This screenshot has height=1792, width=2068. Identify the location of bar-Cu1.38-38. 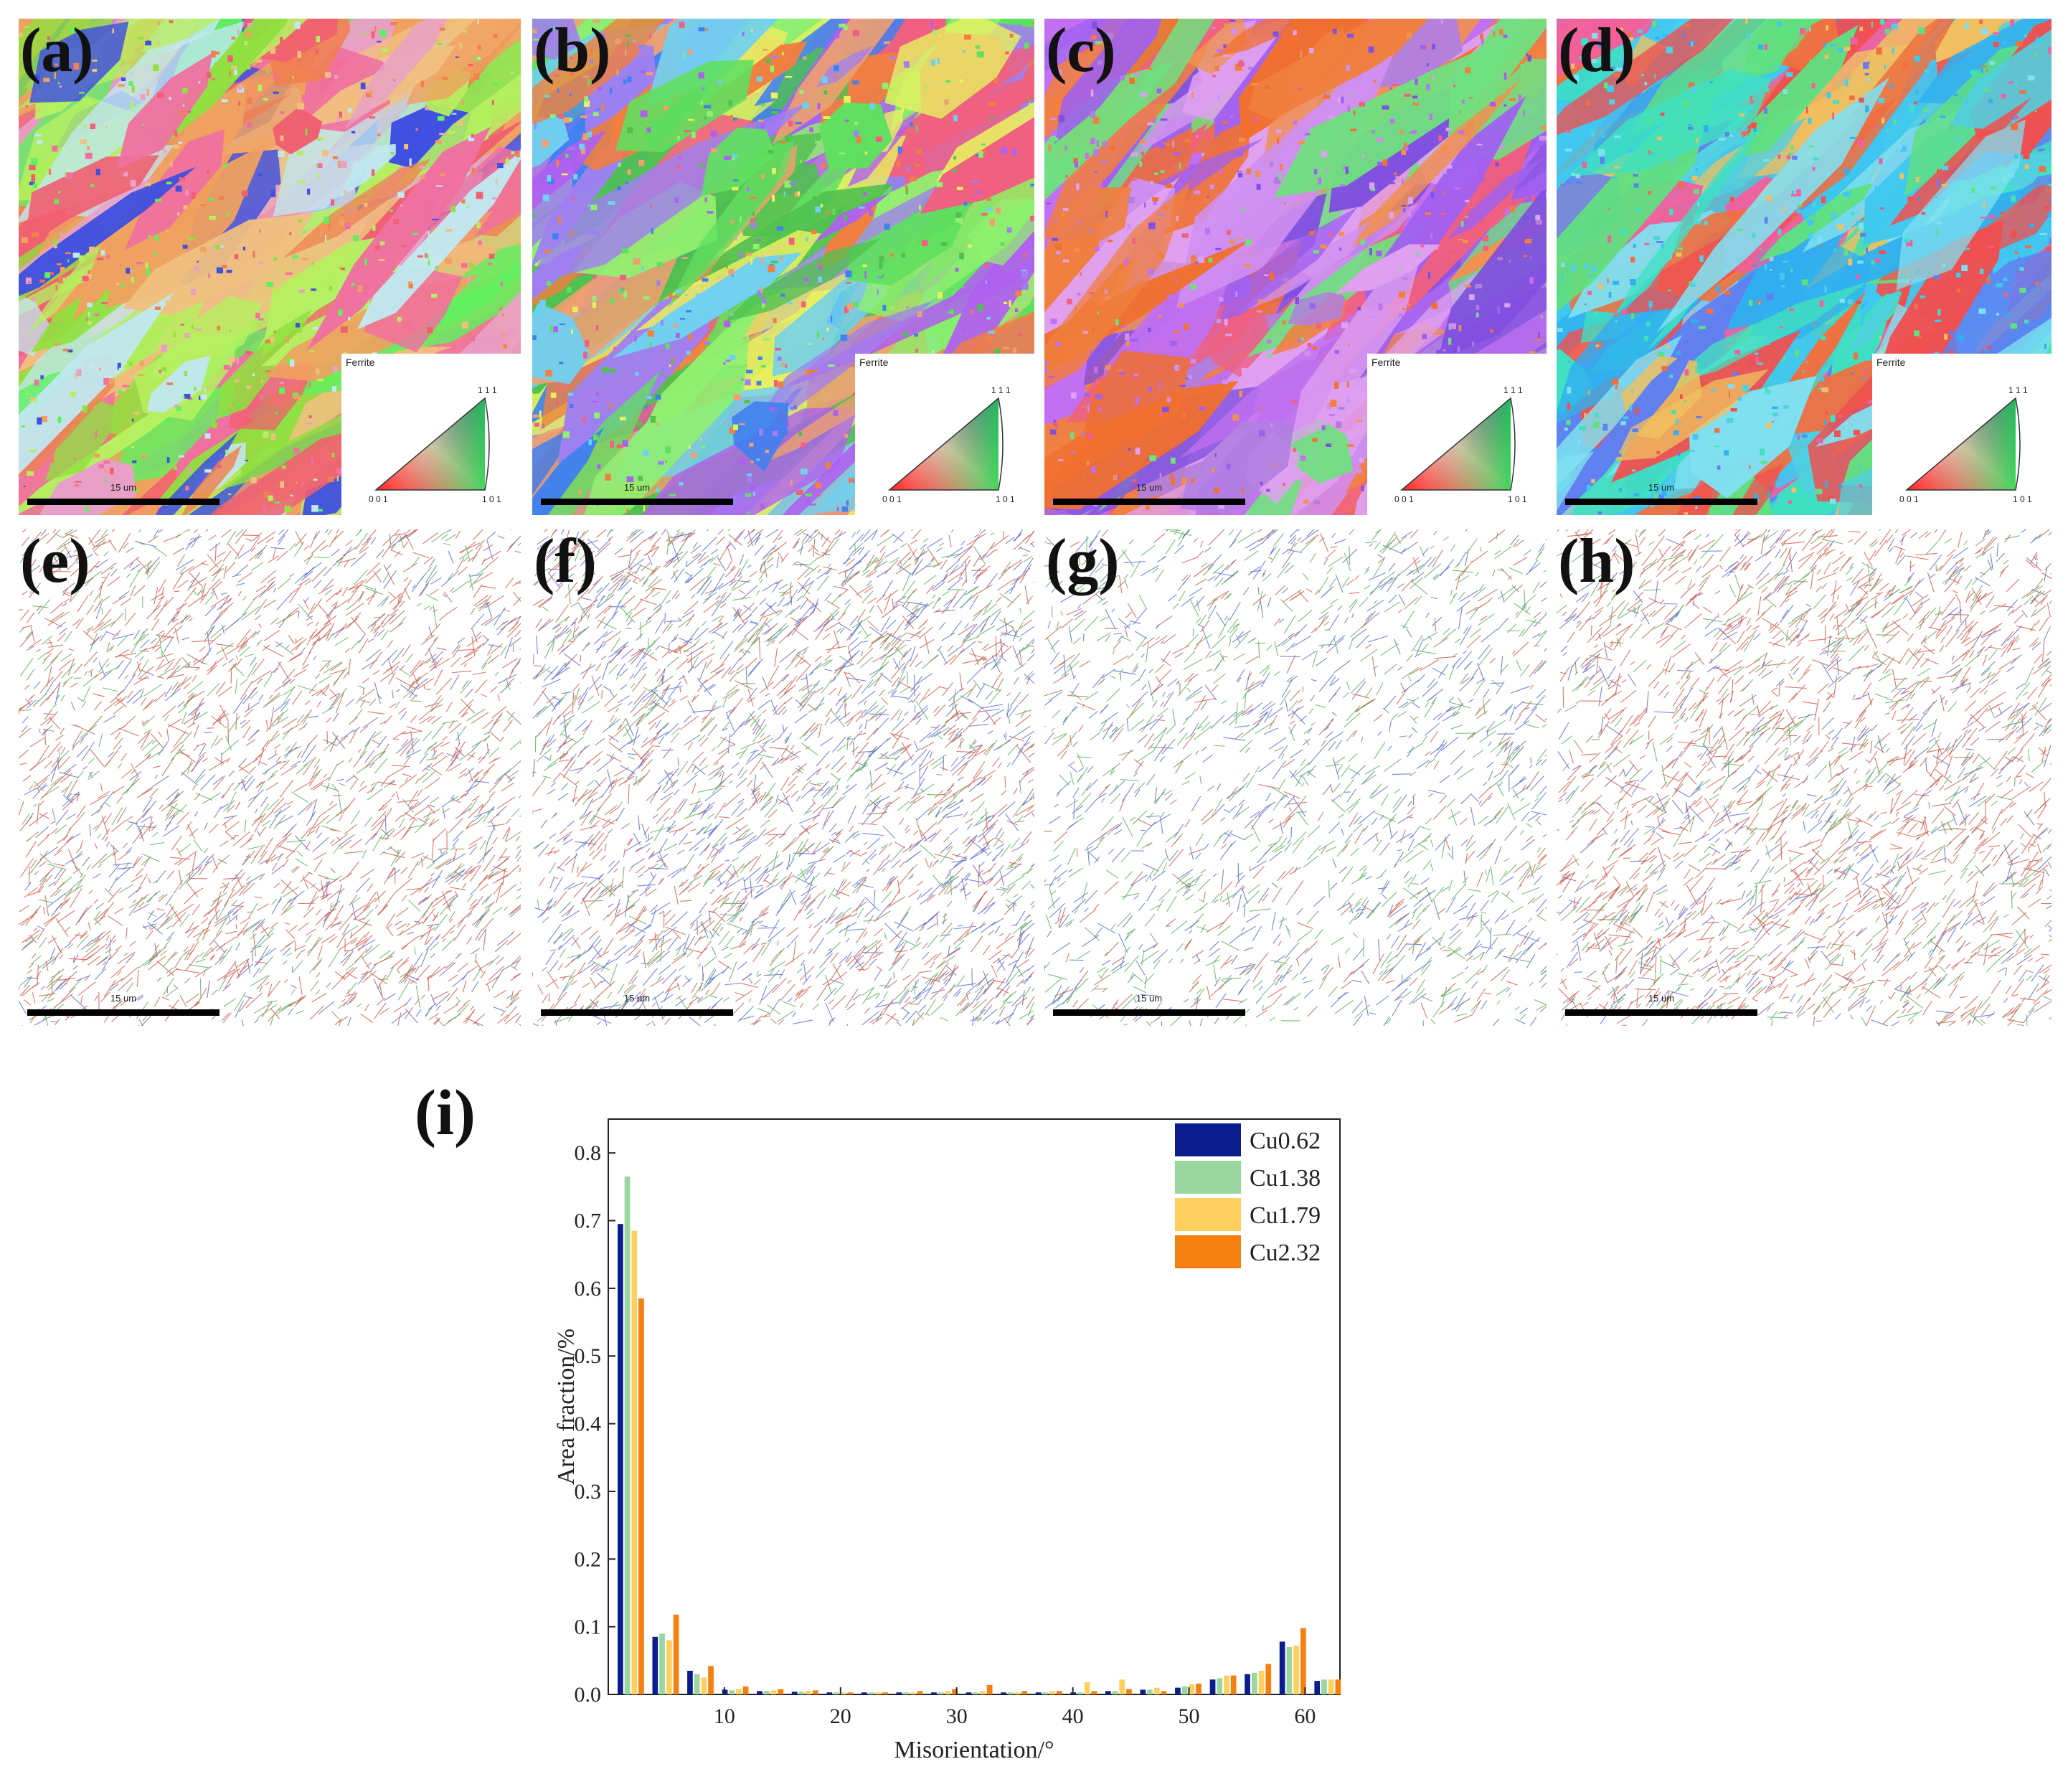
(1046, 1693).